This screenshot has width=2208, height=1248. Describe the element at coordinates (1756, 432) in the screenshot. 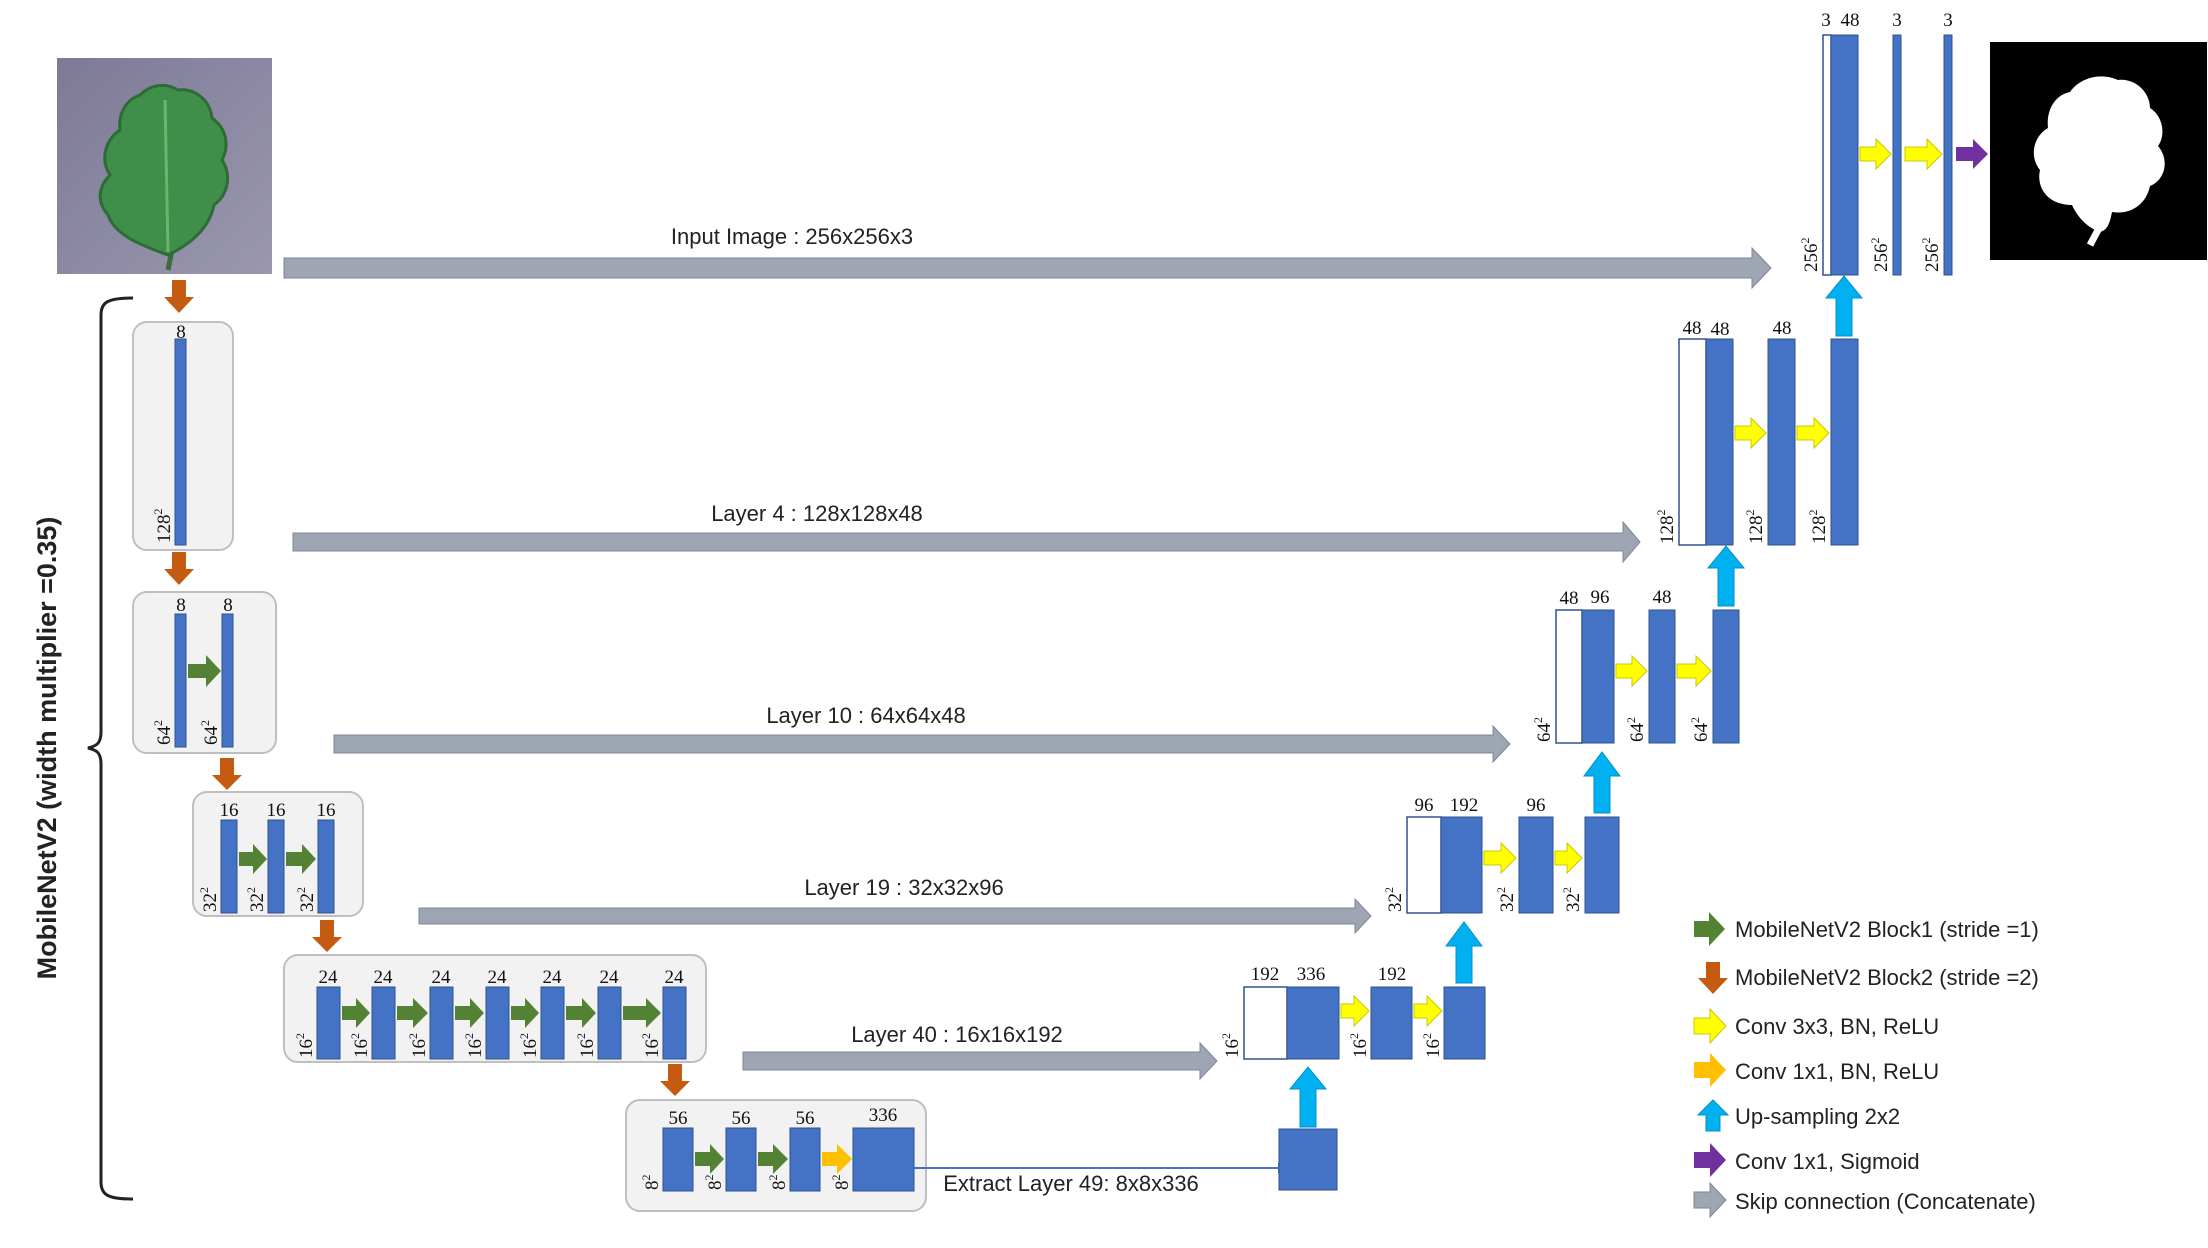

I see `decoder-stage-4: 48 48 48 1282 1282 1282` at that location.